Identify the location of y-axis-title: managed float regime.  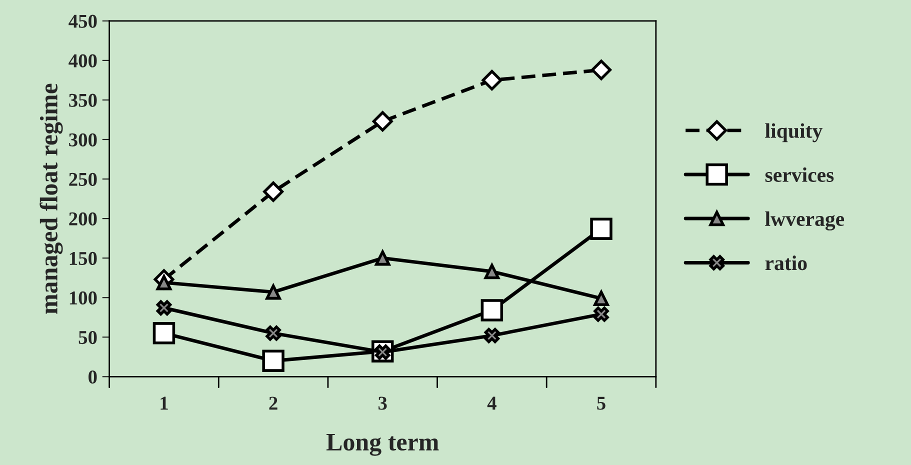
(51, 199).